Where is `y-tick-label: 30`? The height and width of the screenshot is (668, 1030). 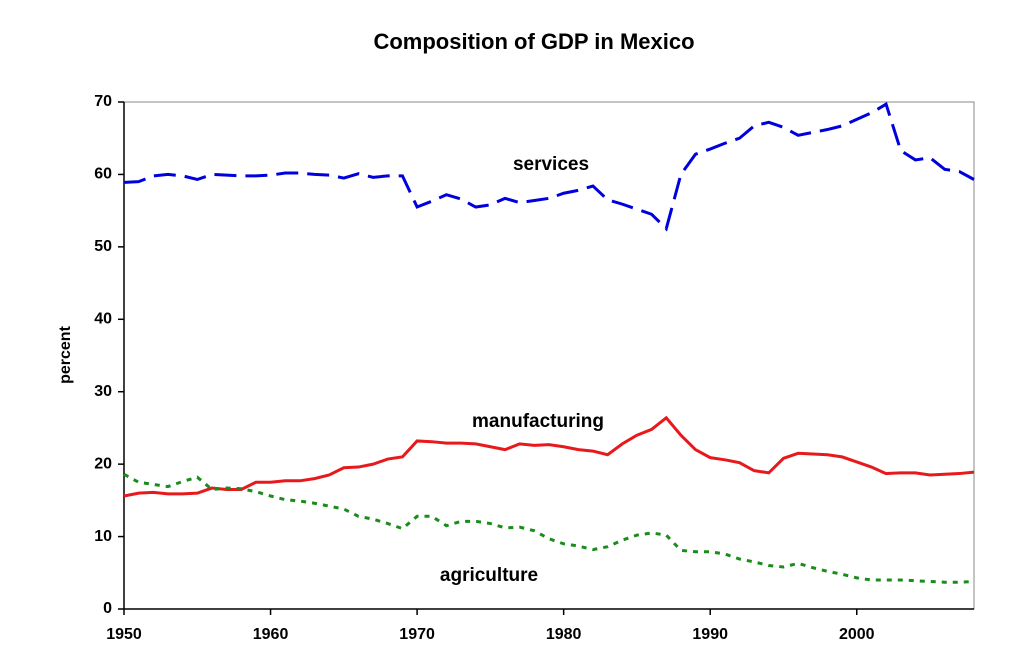
y-tick-label: 30 is located at coordinates (103, 391).